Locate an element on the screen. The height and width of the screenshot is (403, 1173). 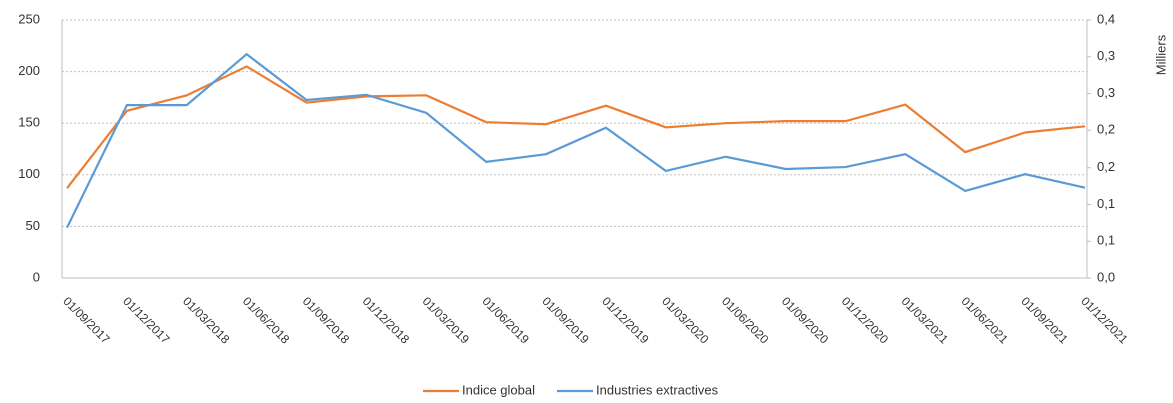
legend-label: Indice global is located at coordinates (498, 389).